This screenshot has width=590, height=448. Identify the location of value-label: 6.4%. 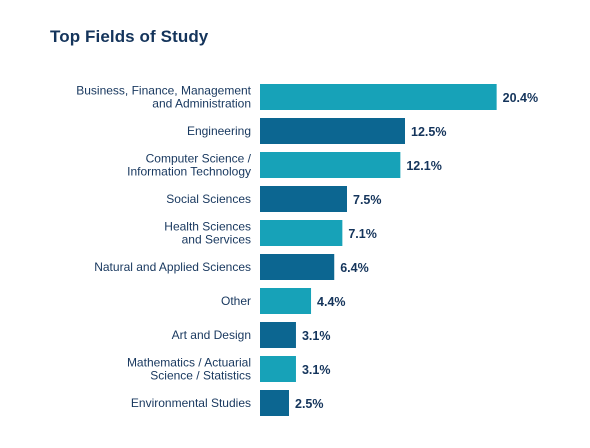
(354, 268).